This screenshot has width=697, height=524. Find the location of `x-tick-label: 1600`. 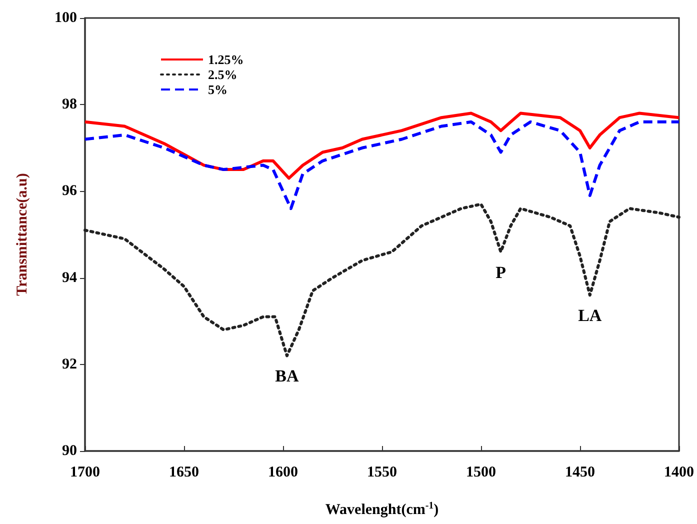

x-tick-label: 1600 is located at coordinates (283, 472).